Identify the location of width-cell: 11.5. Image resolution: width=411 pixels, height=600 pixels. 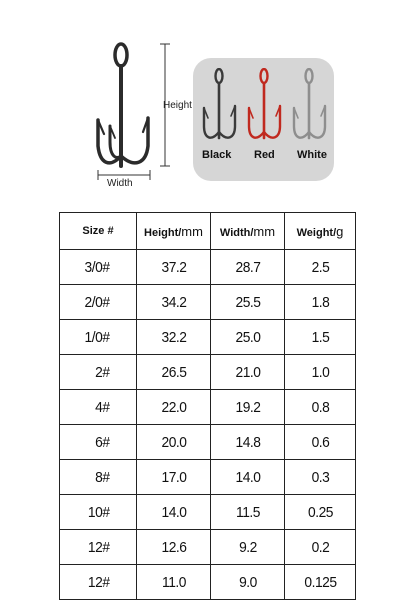
(247, 512).